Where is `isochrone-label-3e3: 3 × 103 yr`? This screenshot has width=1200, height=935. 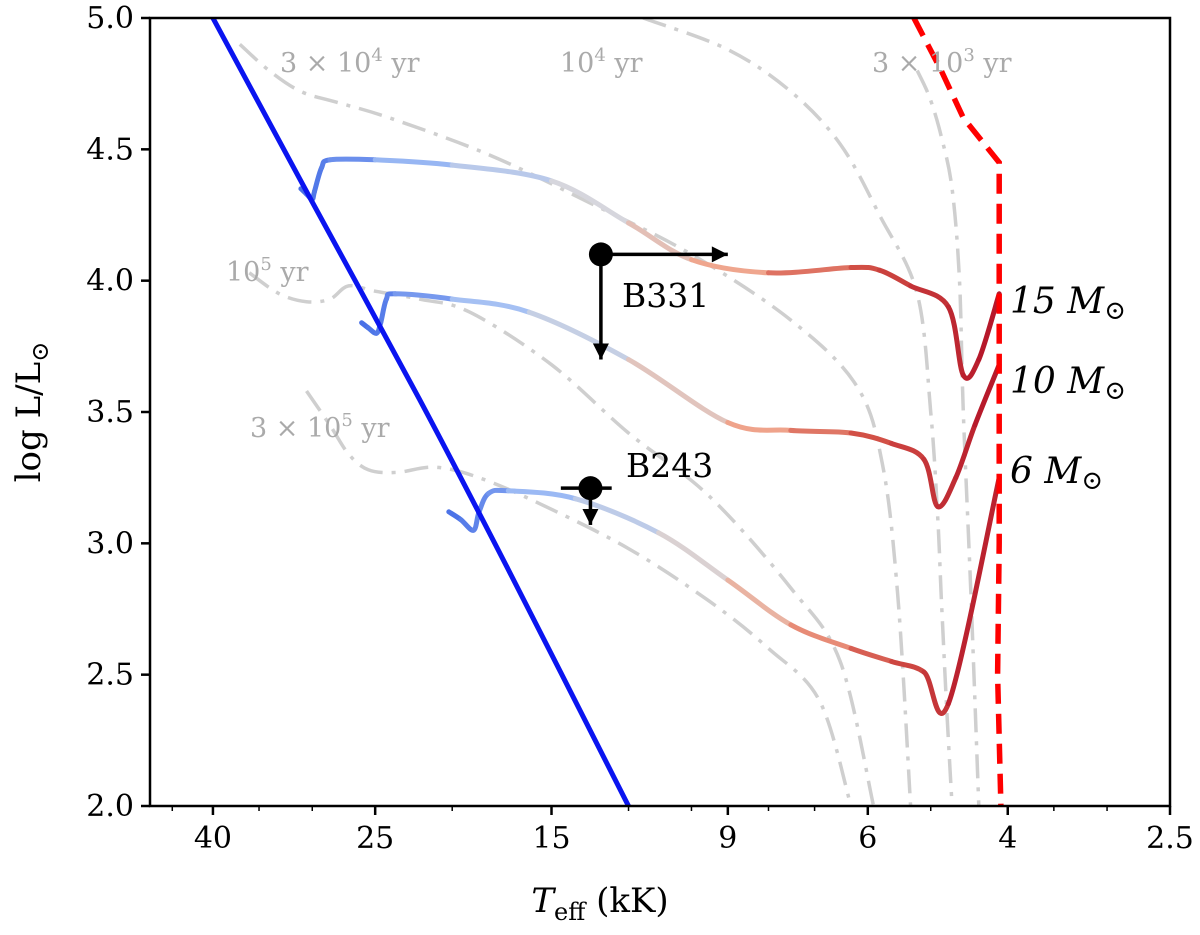 isochrone-label-3e3: 3 × 103 yr is located at coordinates (942, 62).